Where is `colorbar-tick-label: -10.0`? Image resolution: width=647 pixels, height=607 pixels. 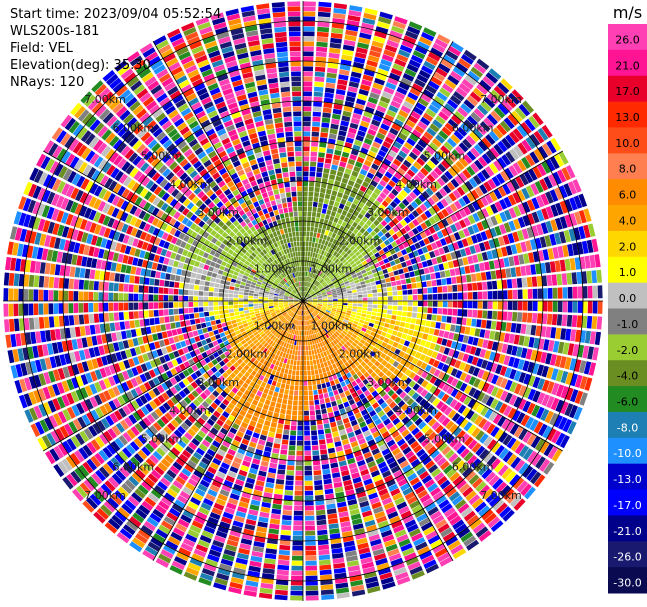
colorbar-tick-label: -10.0 is located at coordinates (627, 453).